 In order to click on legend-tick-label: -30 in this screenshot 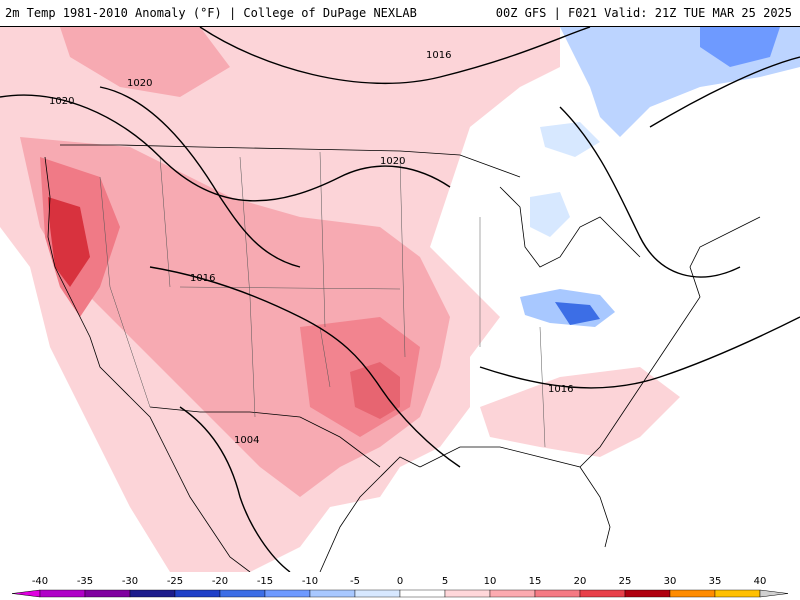, I will do `click(130, 581)`.